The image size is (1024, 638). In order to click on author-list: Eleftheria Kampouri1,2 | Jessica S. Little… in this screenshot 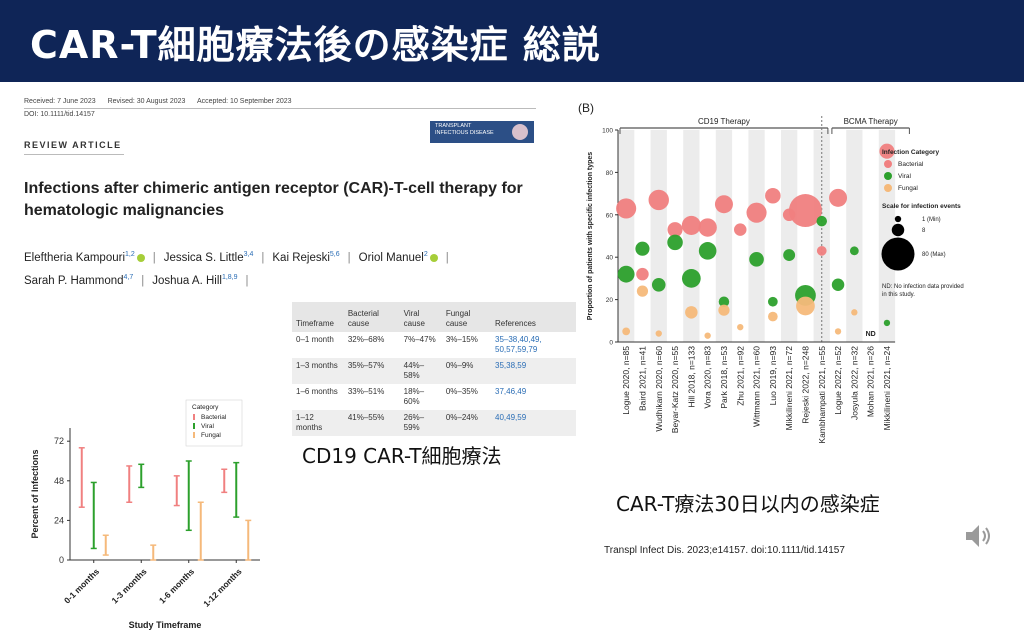, I will do `click(284, 268)`.